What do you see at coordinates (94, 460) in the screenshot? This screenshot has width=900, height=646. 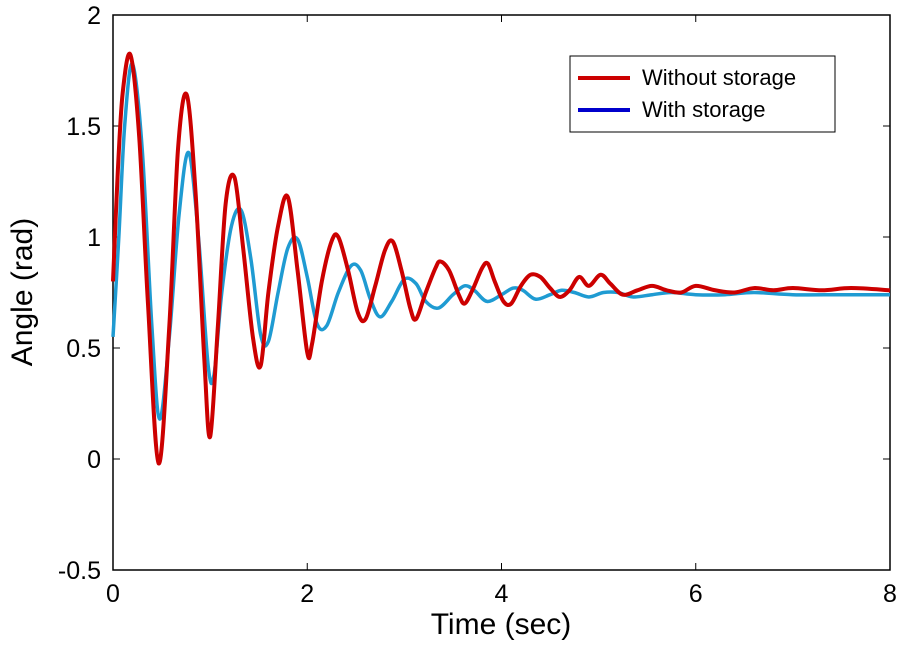 I see `y-tick-label: 0` at bounding box center [94, 460].